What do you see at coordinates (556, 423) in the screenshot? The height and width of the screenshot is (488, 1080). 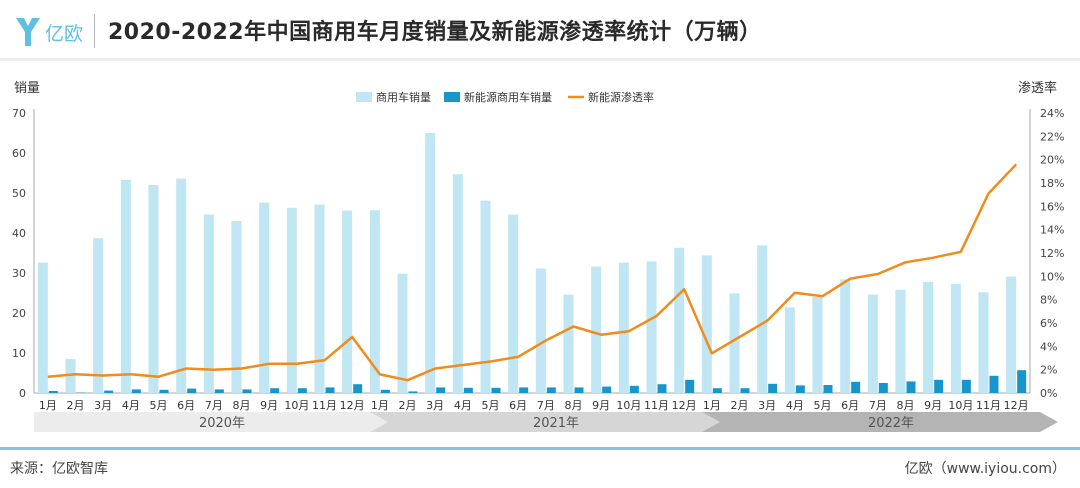 I see `year-label: 2021年` at bounding box center [556, 423].